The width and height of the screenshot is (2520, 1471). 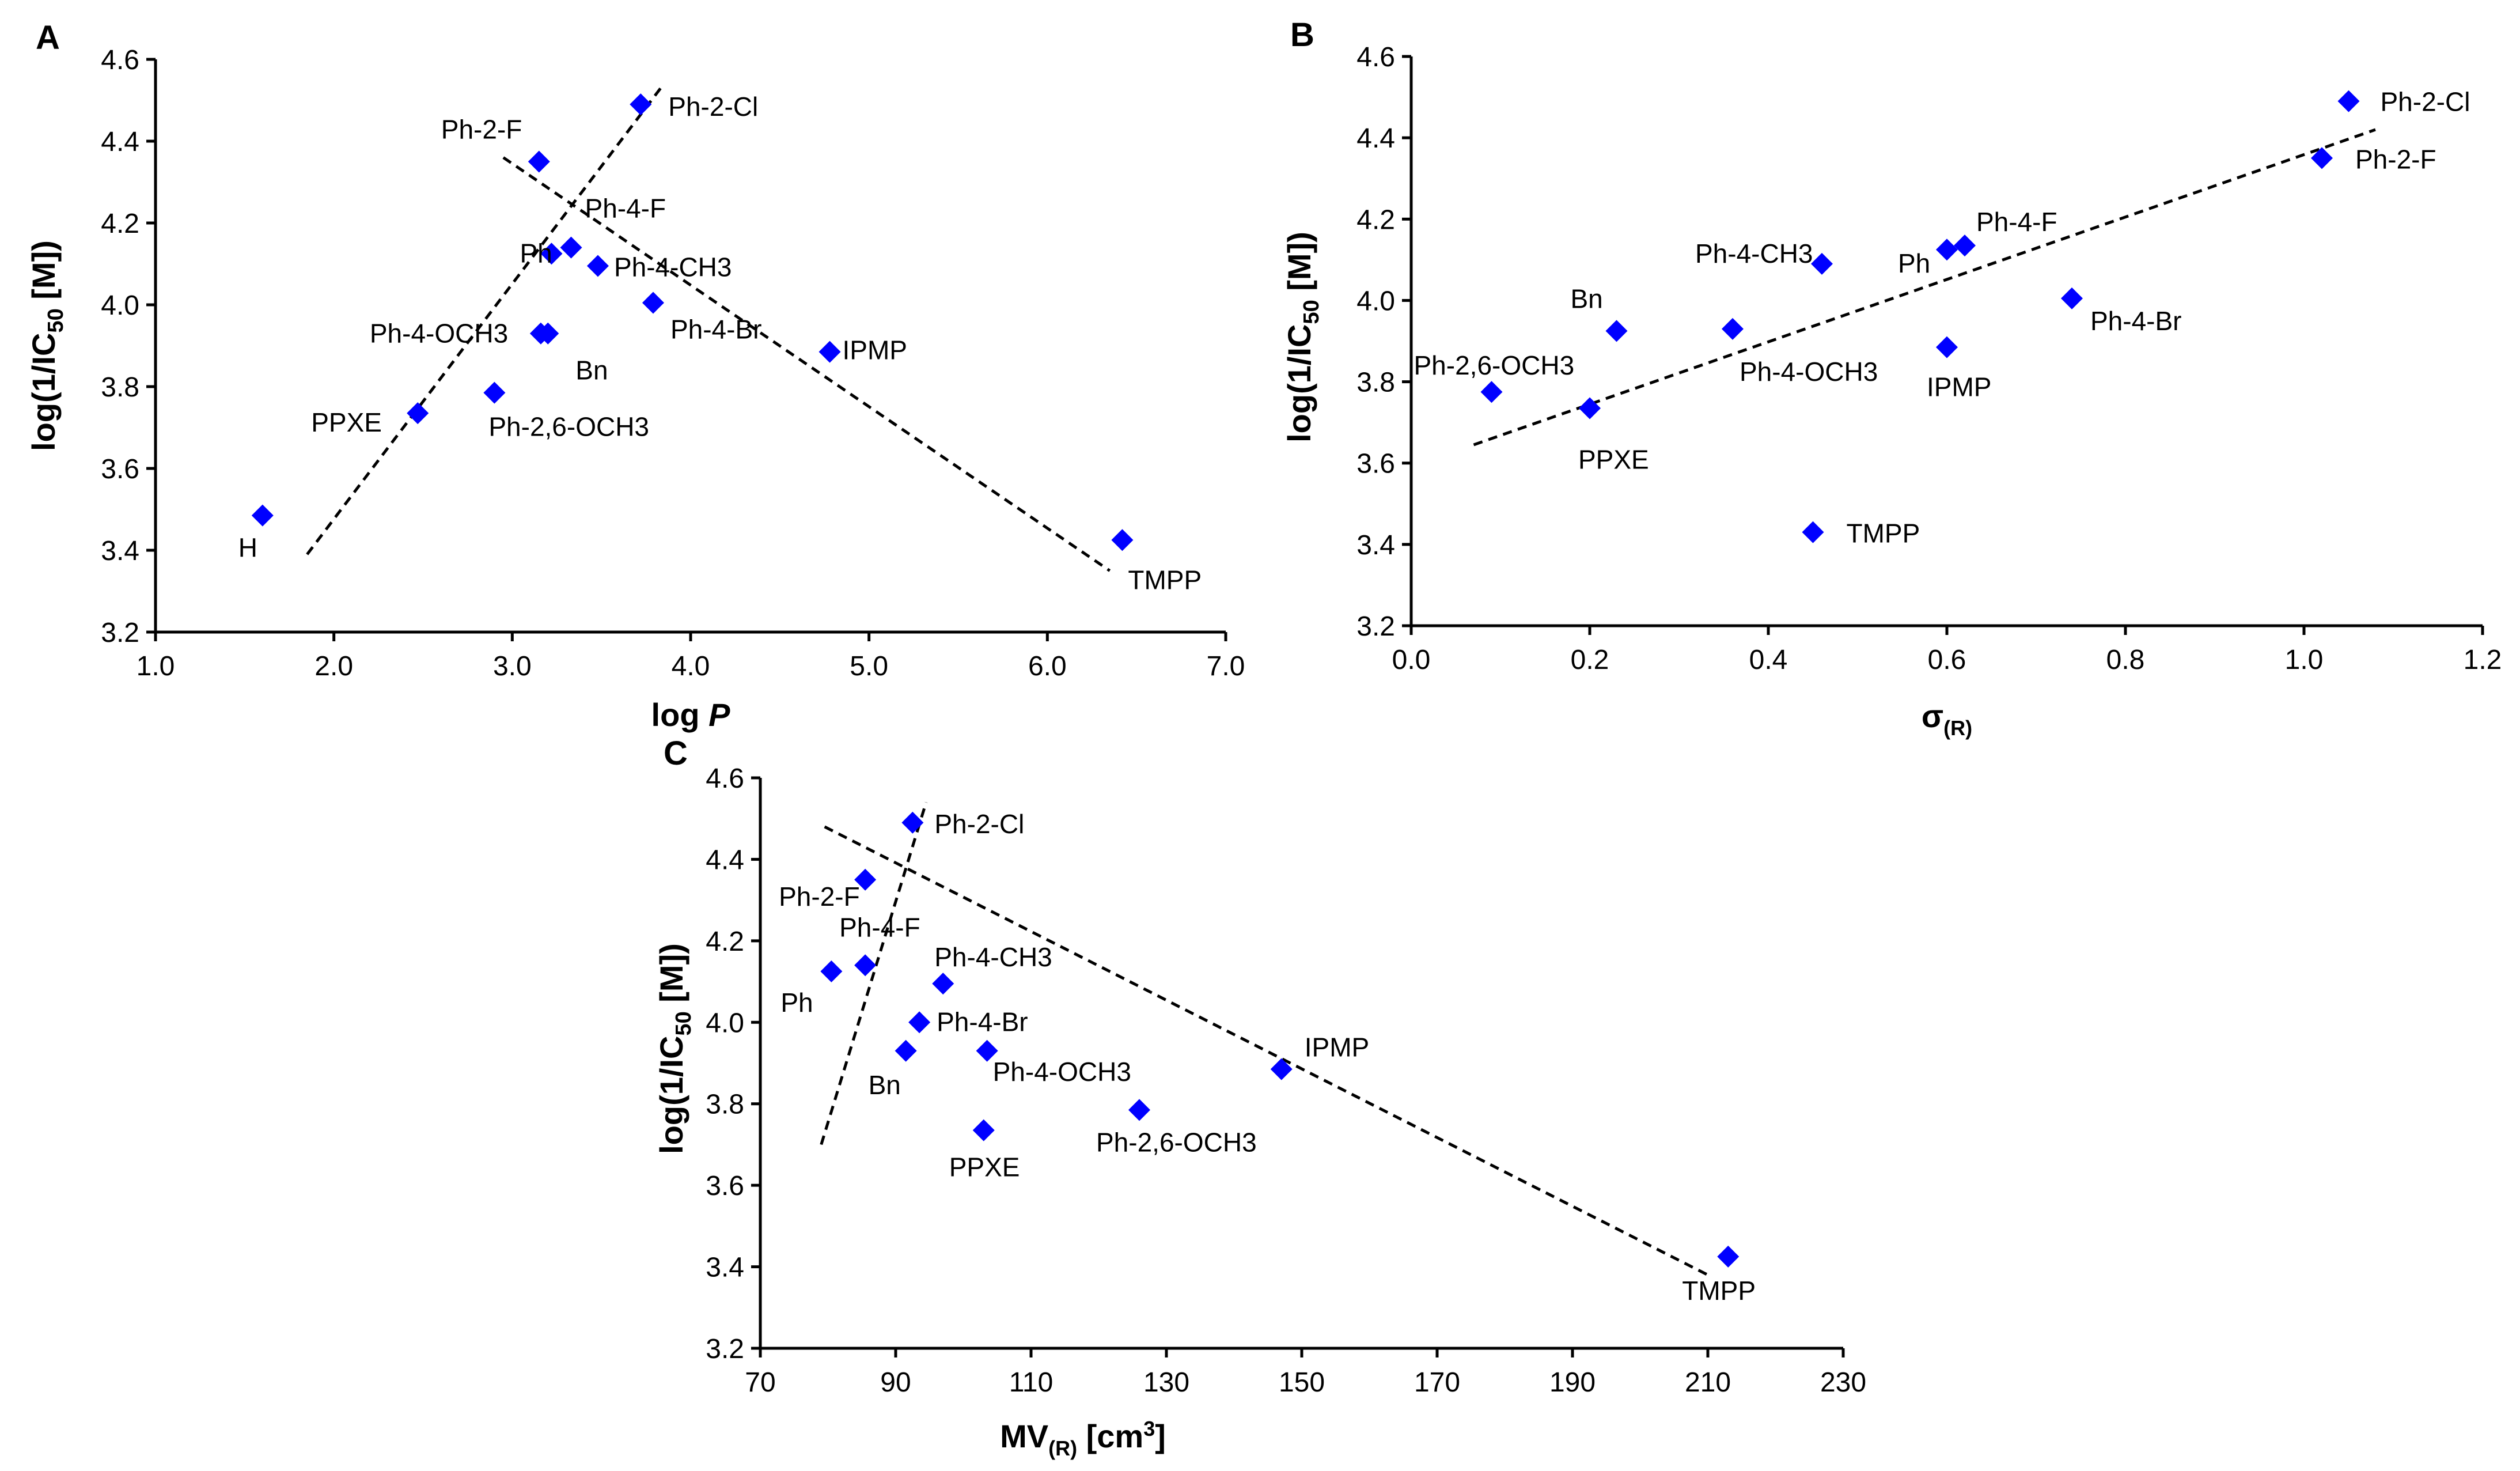 I want to click on x-tick-label: 230, so click(x=1843, y=1382).